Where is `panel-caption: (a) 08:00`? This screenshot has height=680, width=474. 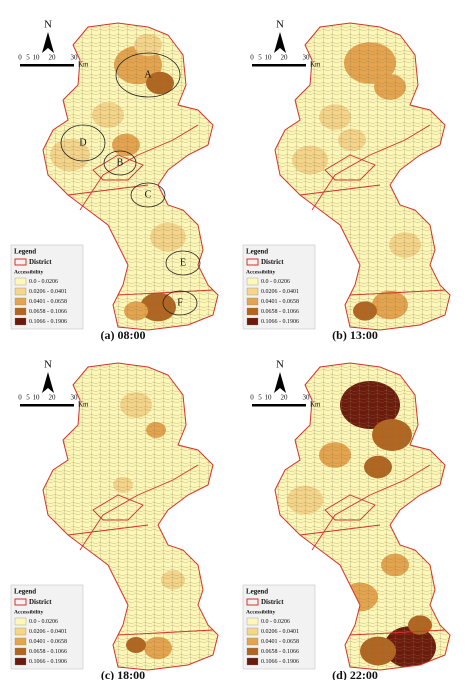
panel-caption: (a) 08:00 is located at coordinates (123, 335).